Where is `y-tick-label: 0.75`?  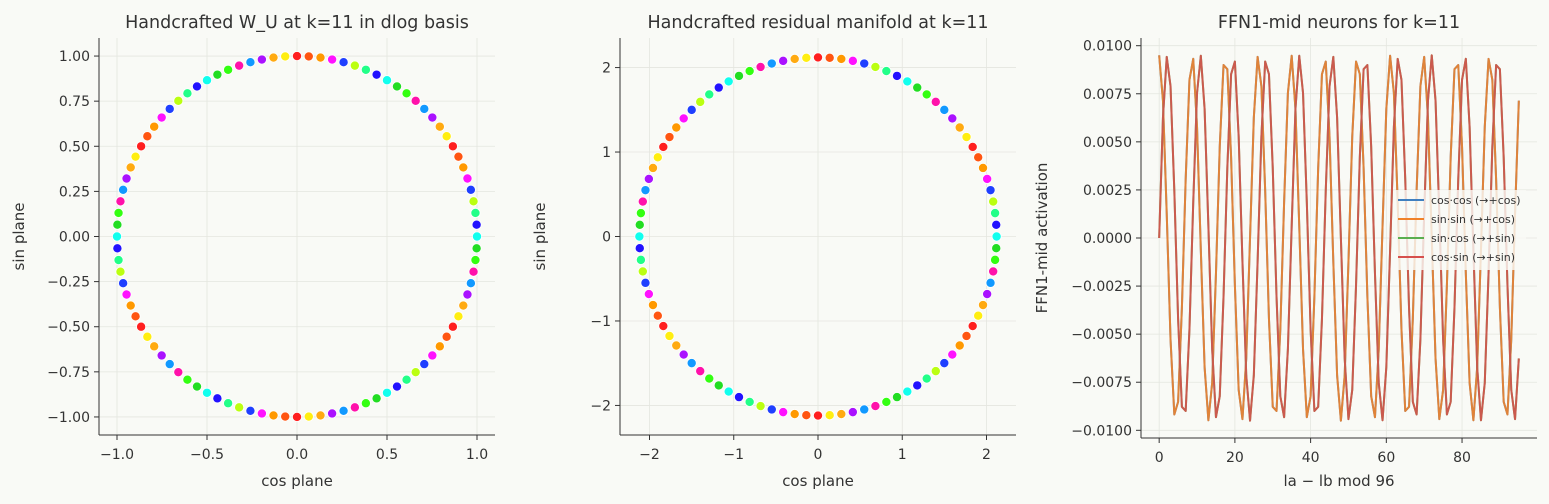 y-tick-label: 0.75 is located at coordinates (74, 102).